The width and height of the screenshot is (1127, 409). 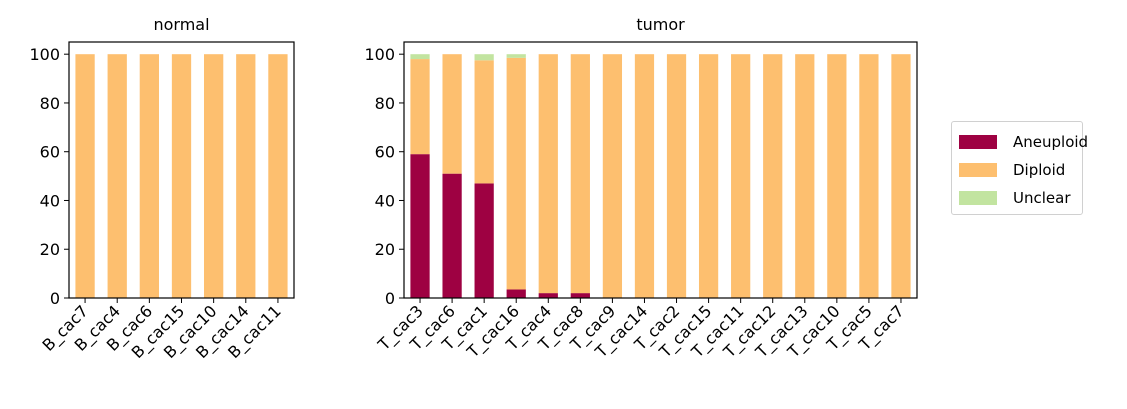 What do you see at coordinates (278, 176) in the screenshot?
I see `bar-normal-B_cac11-diploid` at bounding box center [278, 176].